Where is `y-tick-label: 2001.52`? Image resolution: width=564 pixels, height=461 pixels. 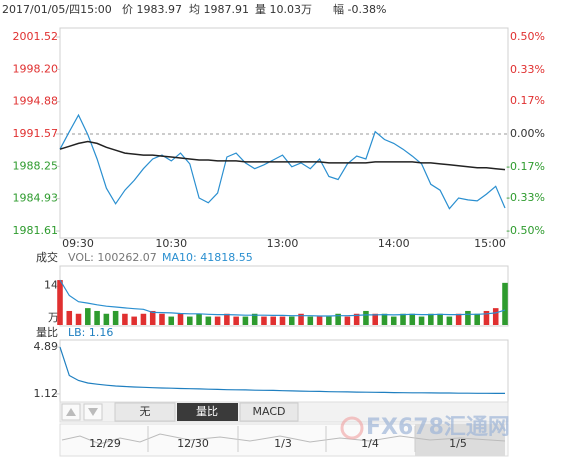
y-tick-label: 2001.52 is located at coordinates (36, 36).